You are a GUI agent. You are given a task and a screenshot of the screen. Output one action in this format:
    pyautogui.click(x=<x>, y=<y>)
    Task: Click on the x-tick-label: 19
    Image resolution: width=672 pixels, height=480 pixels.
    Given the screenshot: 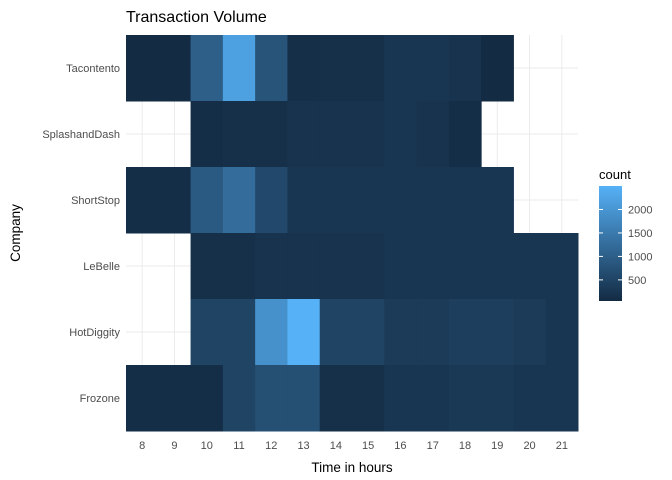 What is the action you would take?
    pyautogui.click(x=497, y=446)
    